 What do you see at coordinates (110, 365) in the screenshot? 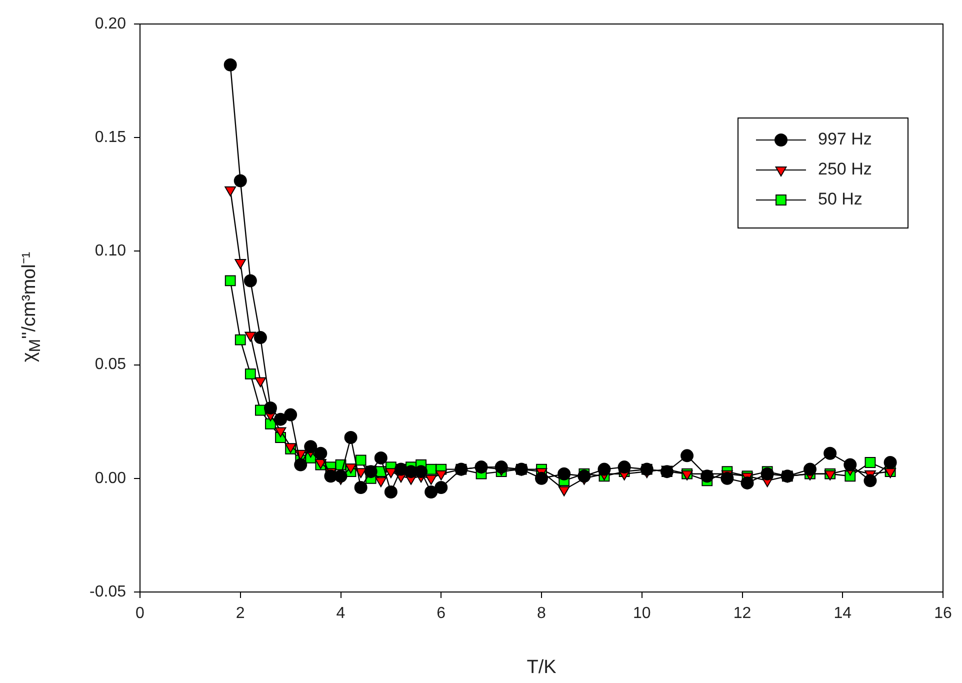
I see `y-tick-label: 0.05` at bounding box center [110, 365].